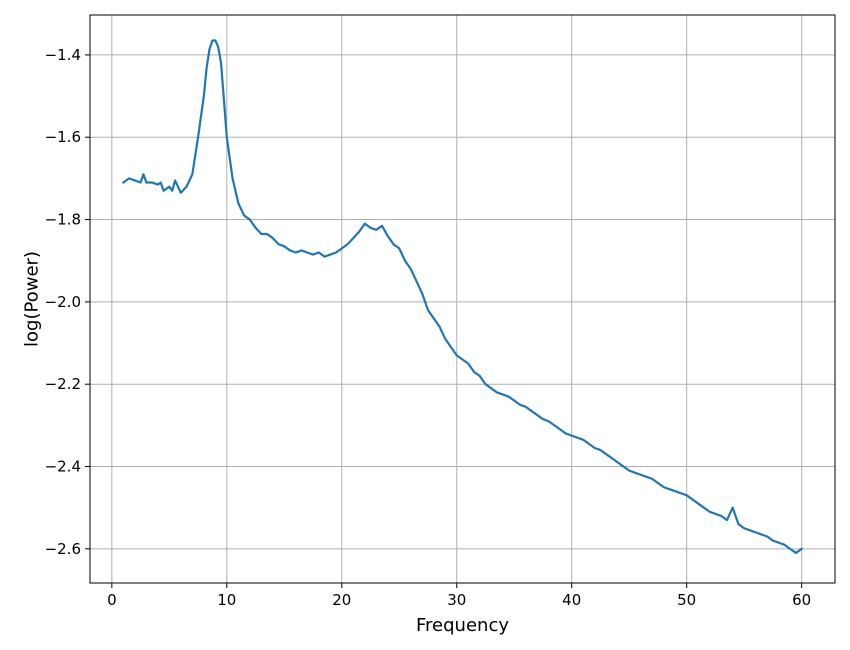 The width and height of the screenshot is (850, 650). Describe the element at coordinates (63, 137) in the screenshot. I see `y-tick-label: −1.6` at that location.